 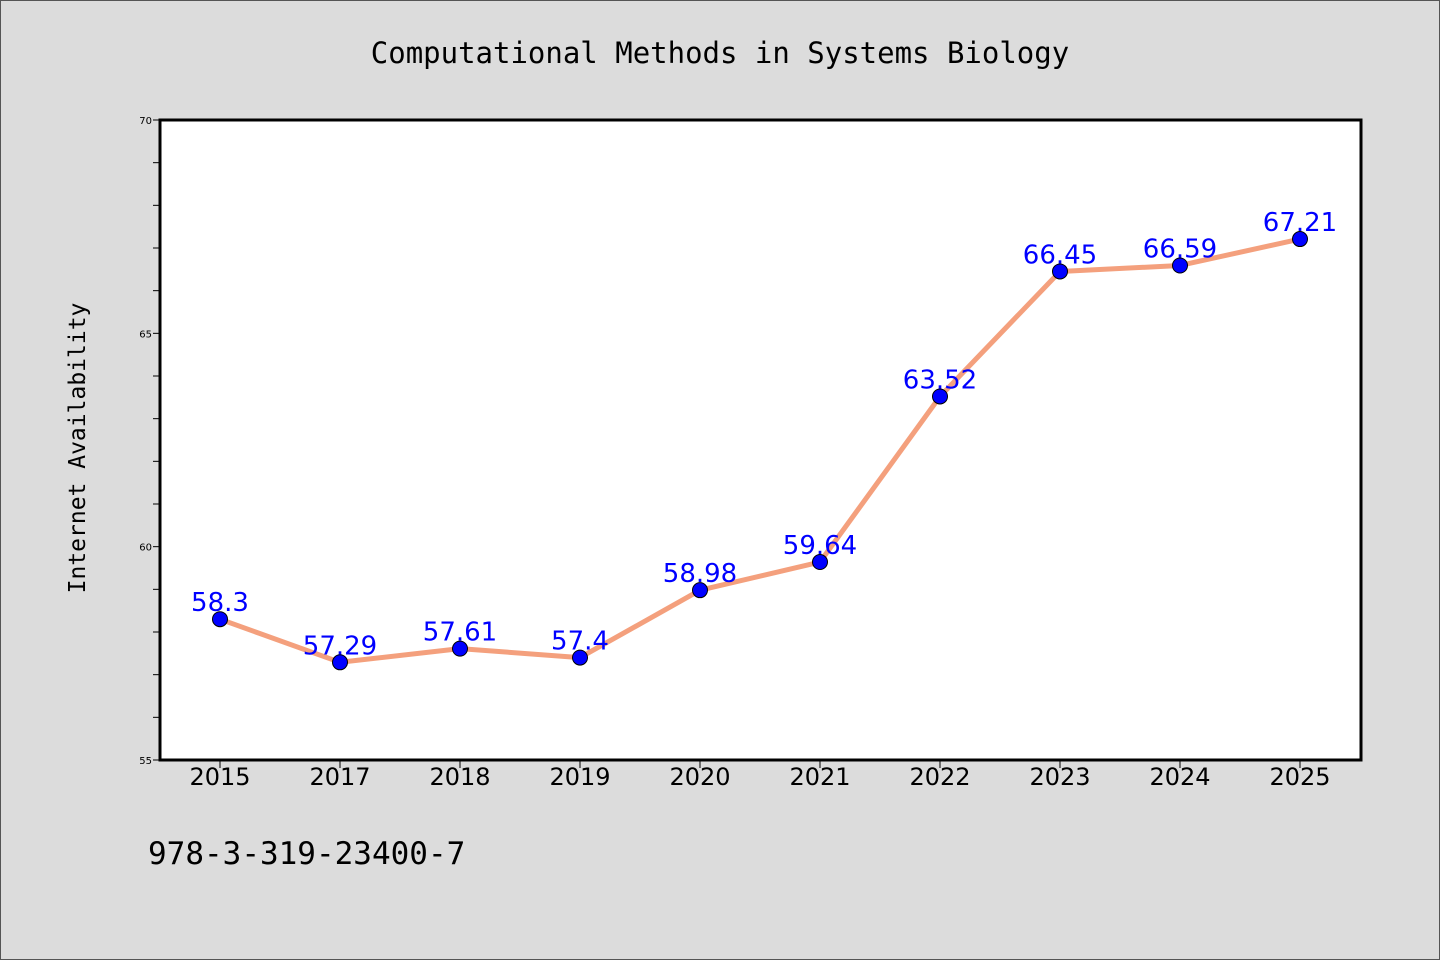 I want to click on x-tick-label: 2018, so click(x=459, y=777).